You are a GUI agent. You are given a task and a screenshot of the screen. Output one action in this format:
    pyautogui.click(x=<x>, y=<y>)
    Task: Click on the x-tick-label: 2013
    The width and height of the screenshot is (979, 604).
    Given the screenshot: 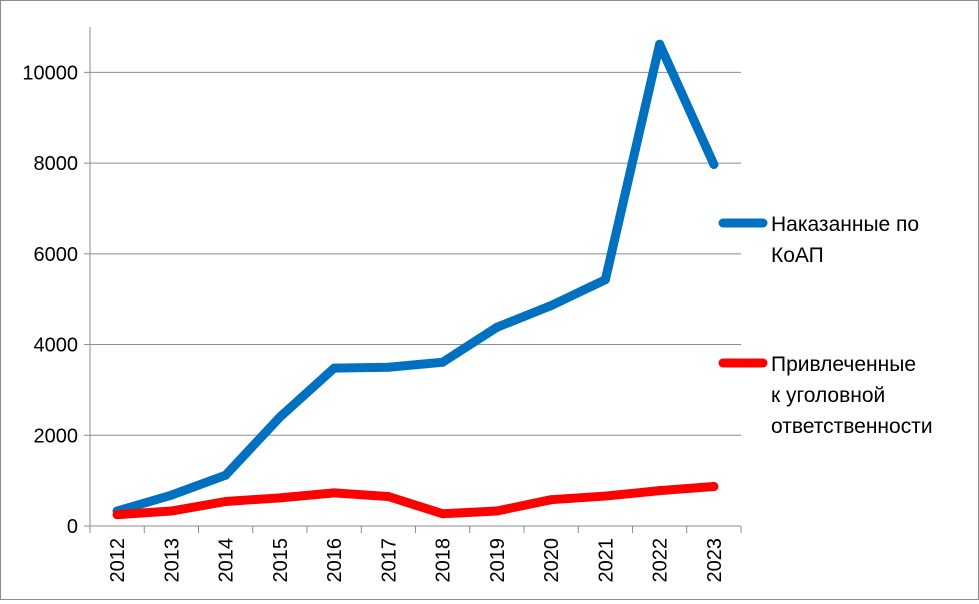 What is the action you would take?
    pyautogui.click(x=172, y=560)
    